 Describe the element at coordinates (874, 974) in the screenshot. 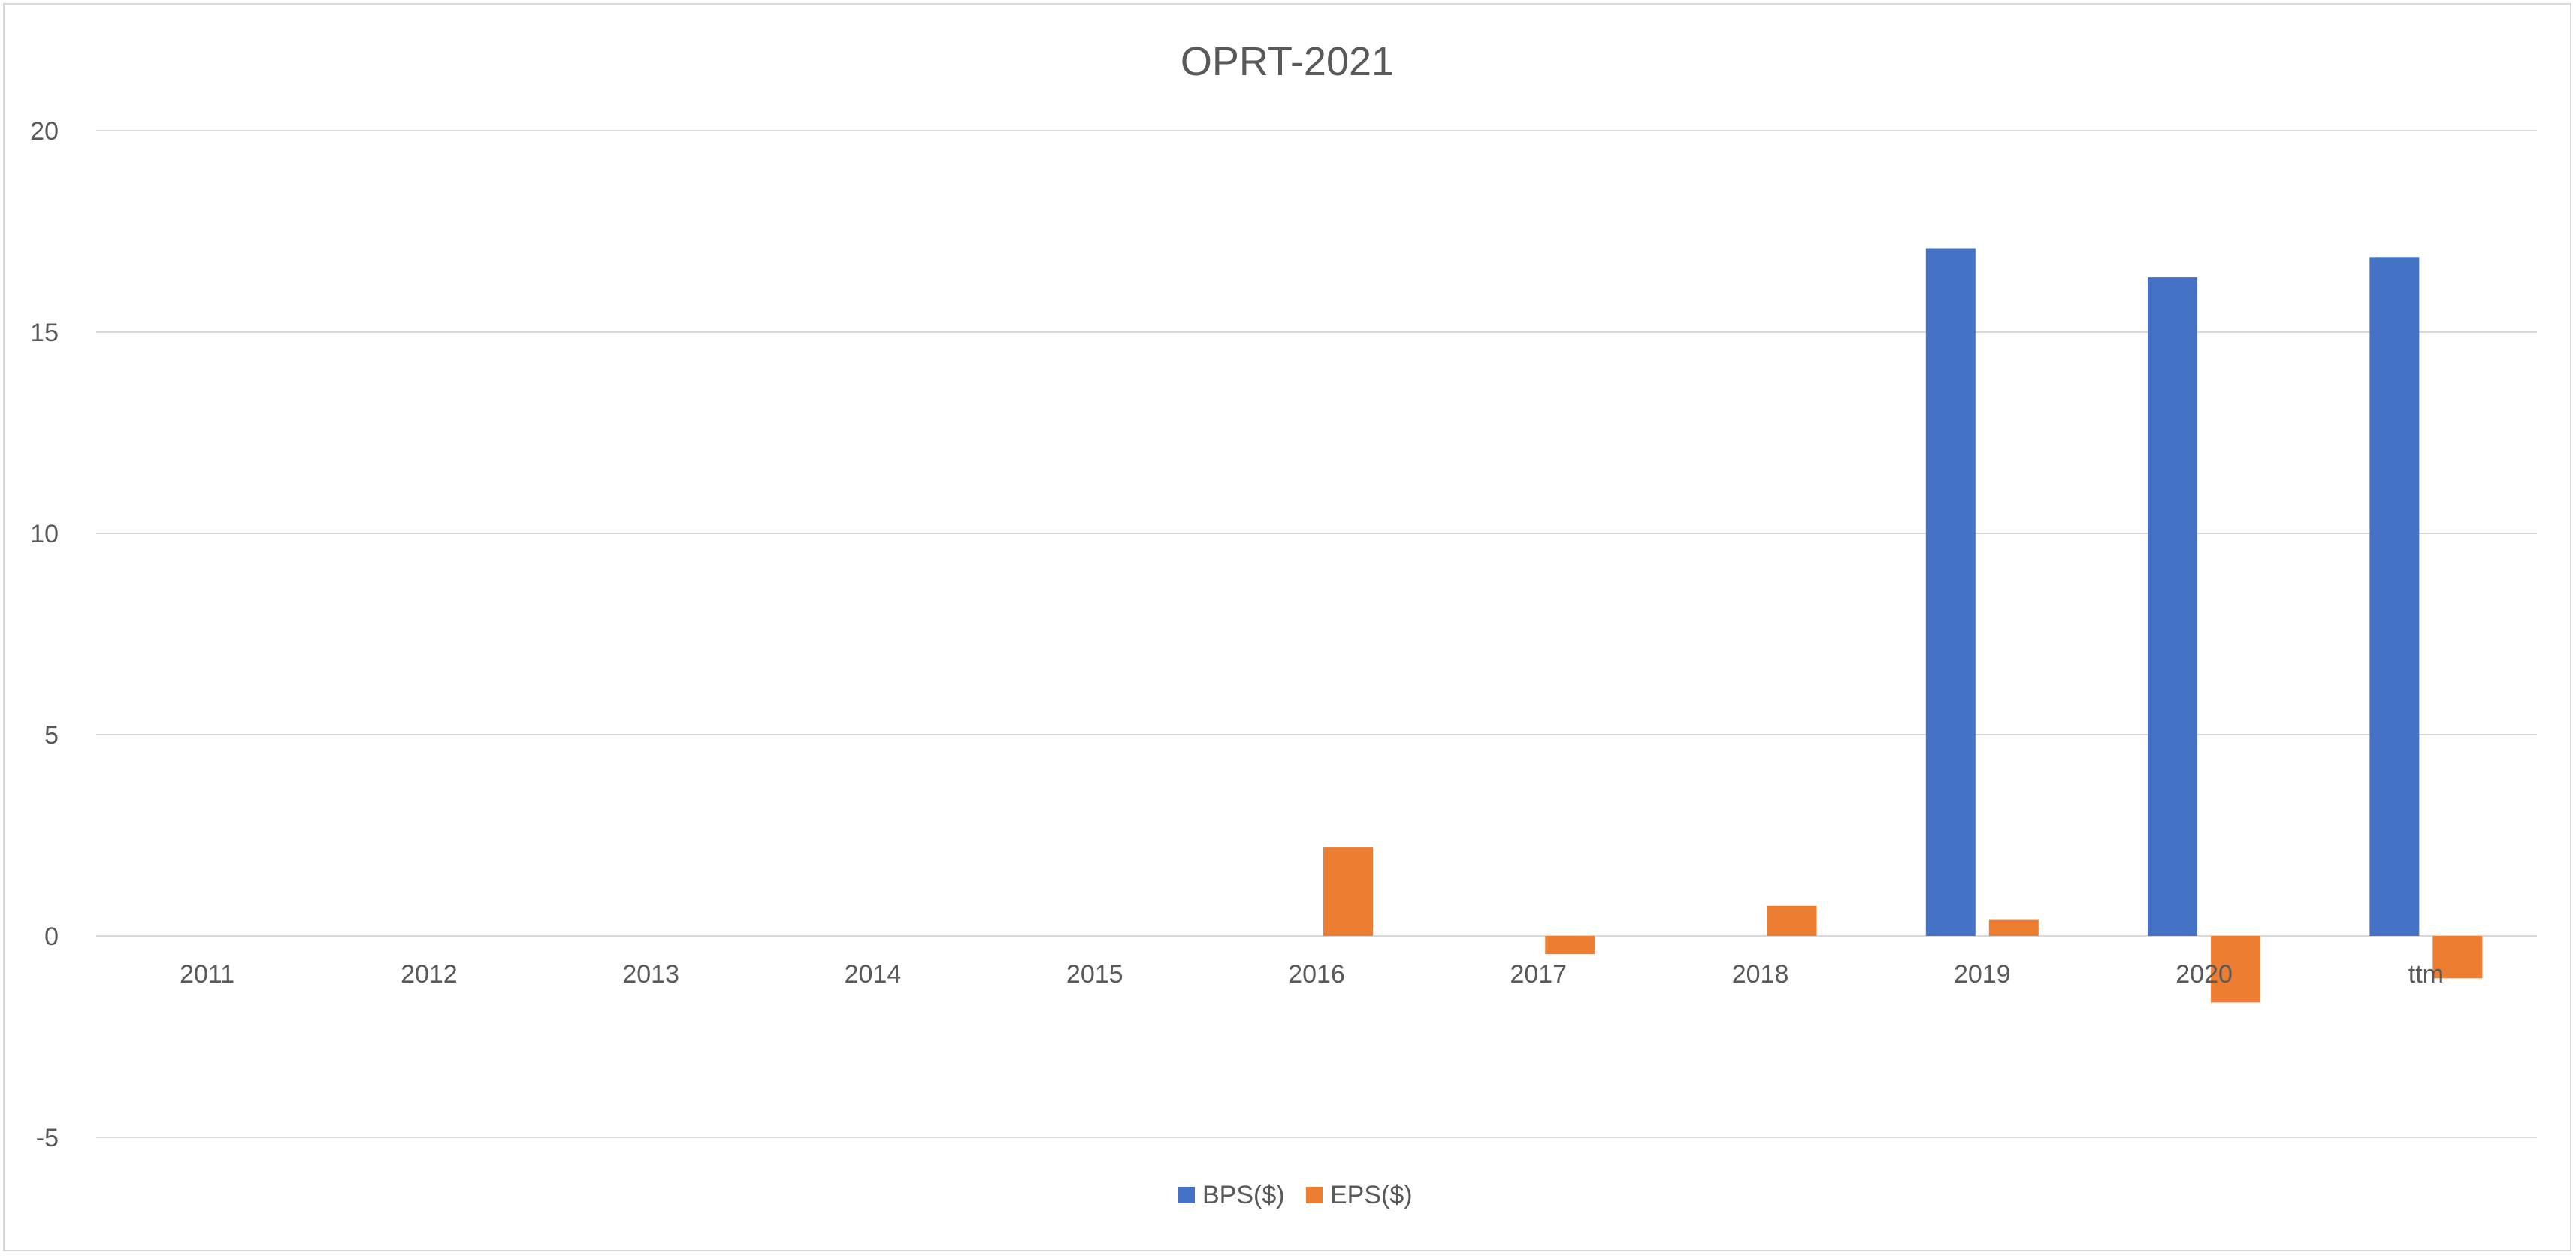

I see `x-tick-label: 2014` at that location.